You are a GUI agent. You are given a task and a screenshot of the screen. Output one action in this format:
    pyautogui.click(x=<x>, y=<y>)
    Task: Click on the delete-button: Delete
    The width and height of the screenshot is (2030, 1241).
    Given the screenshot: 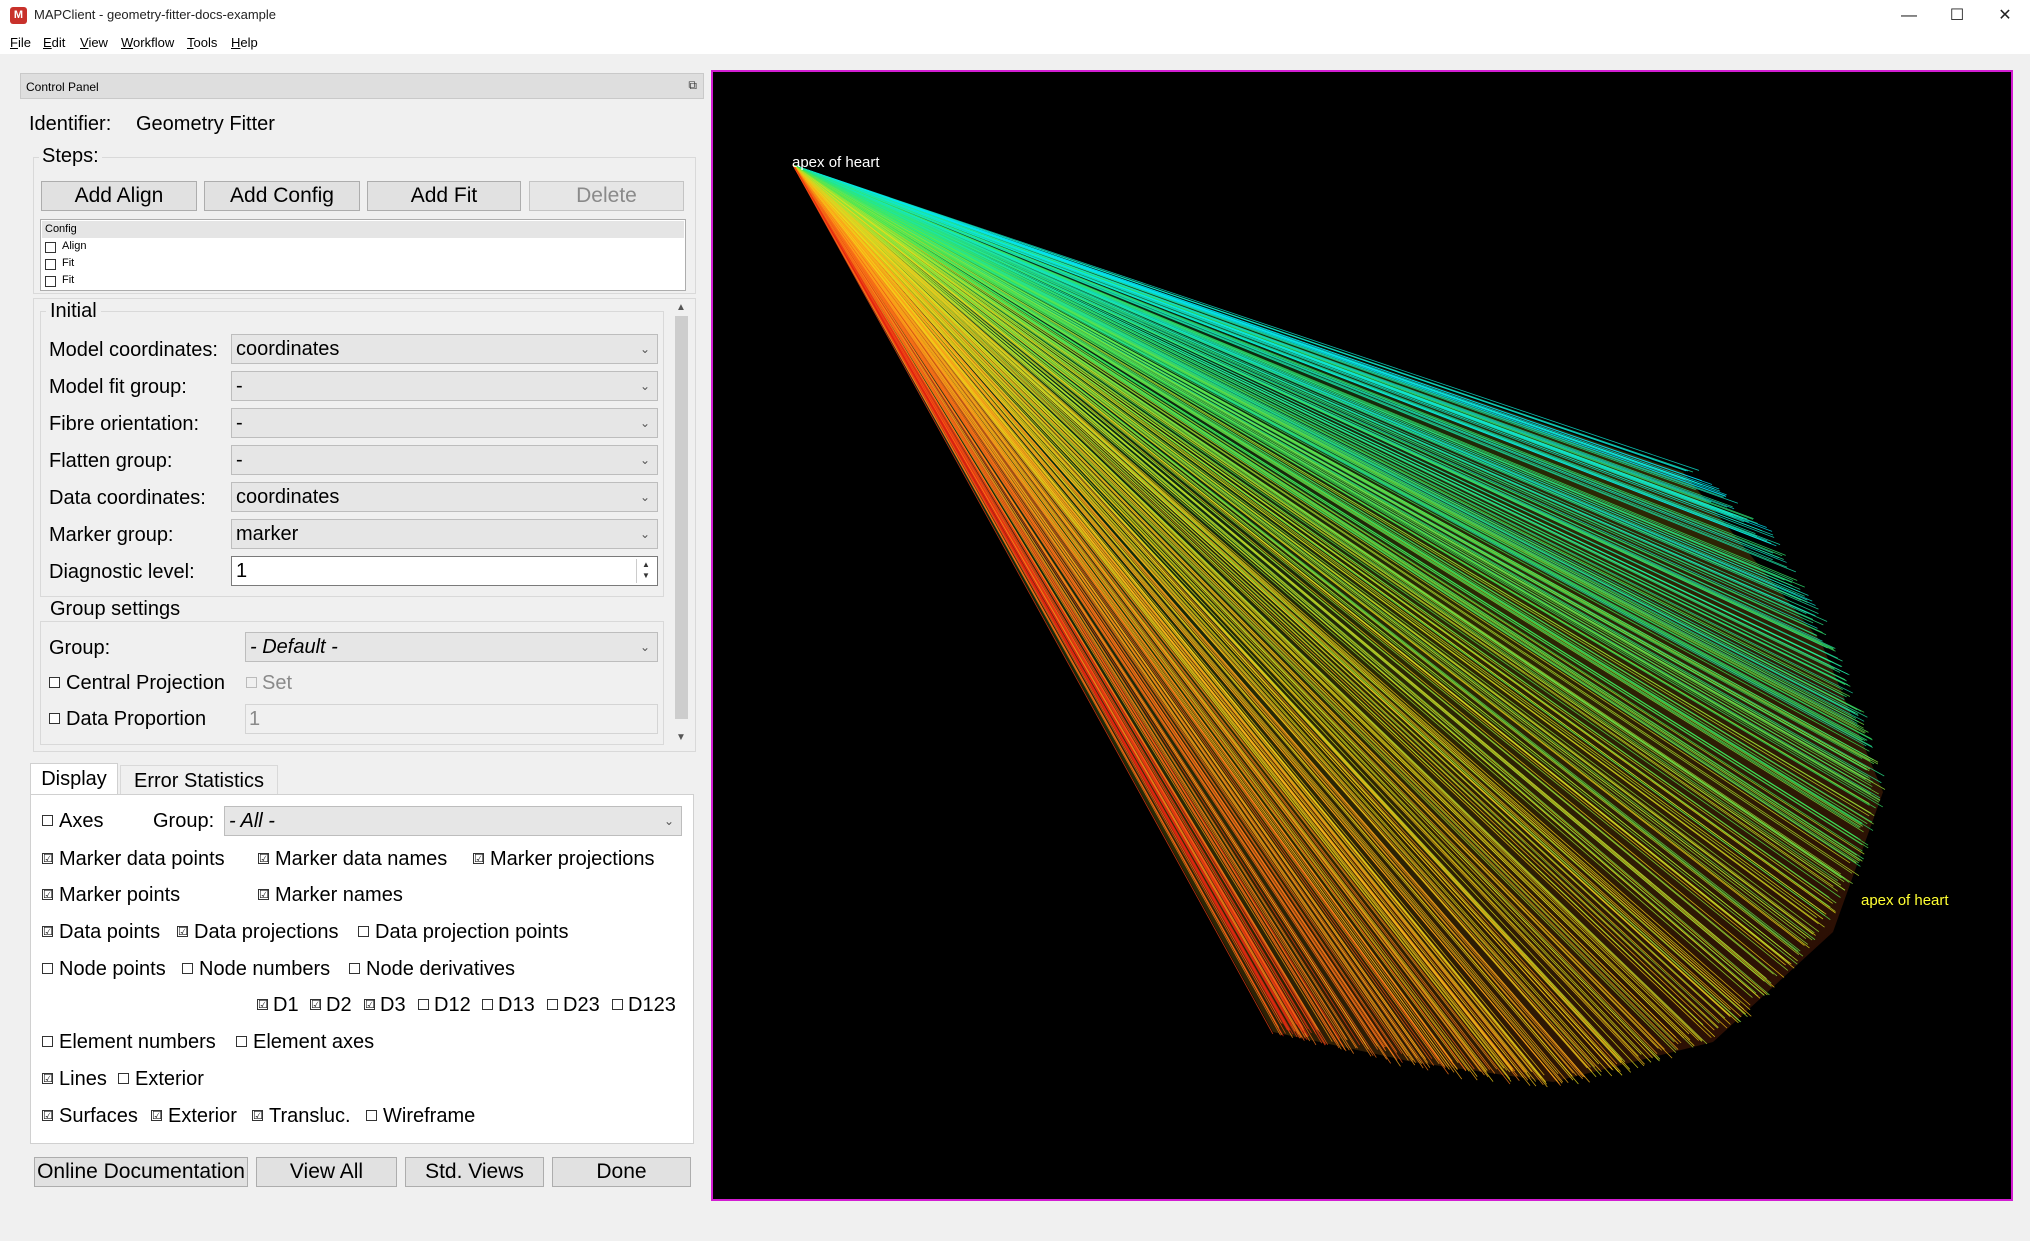 What is the action you would take?
    pyautogui.click(x=606, y=196)
    